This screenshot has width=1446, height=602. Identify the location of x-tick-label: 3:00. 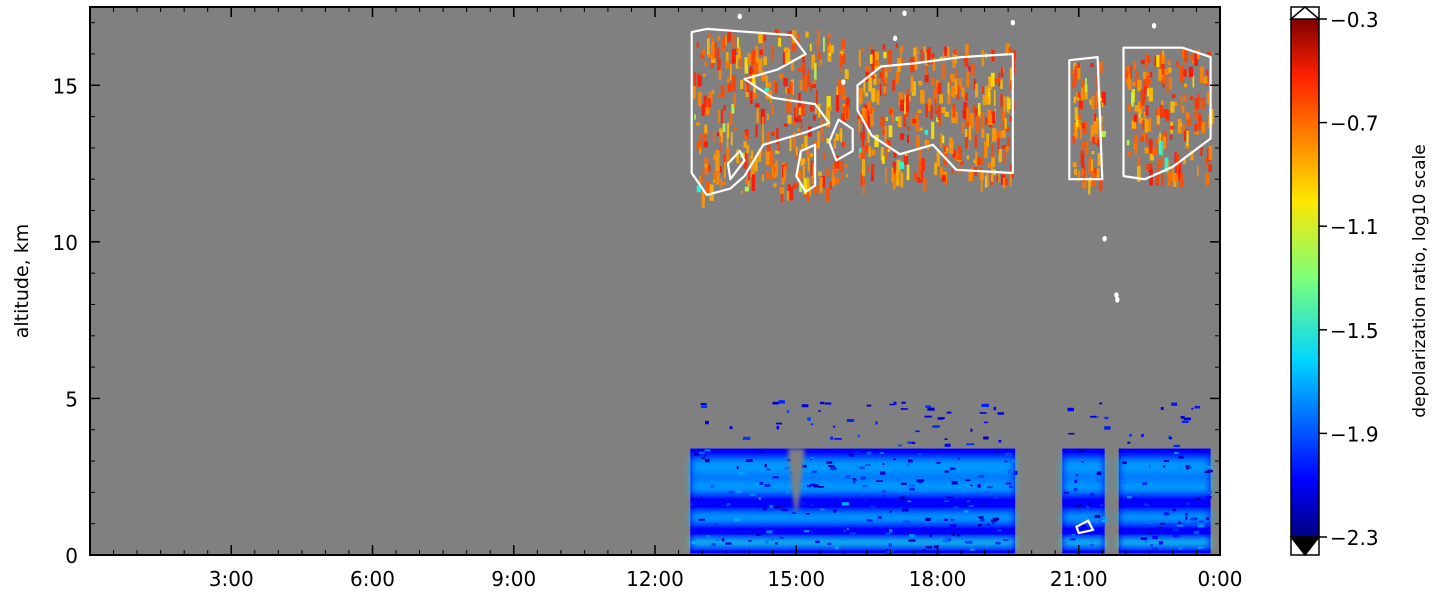
(231, 579).